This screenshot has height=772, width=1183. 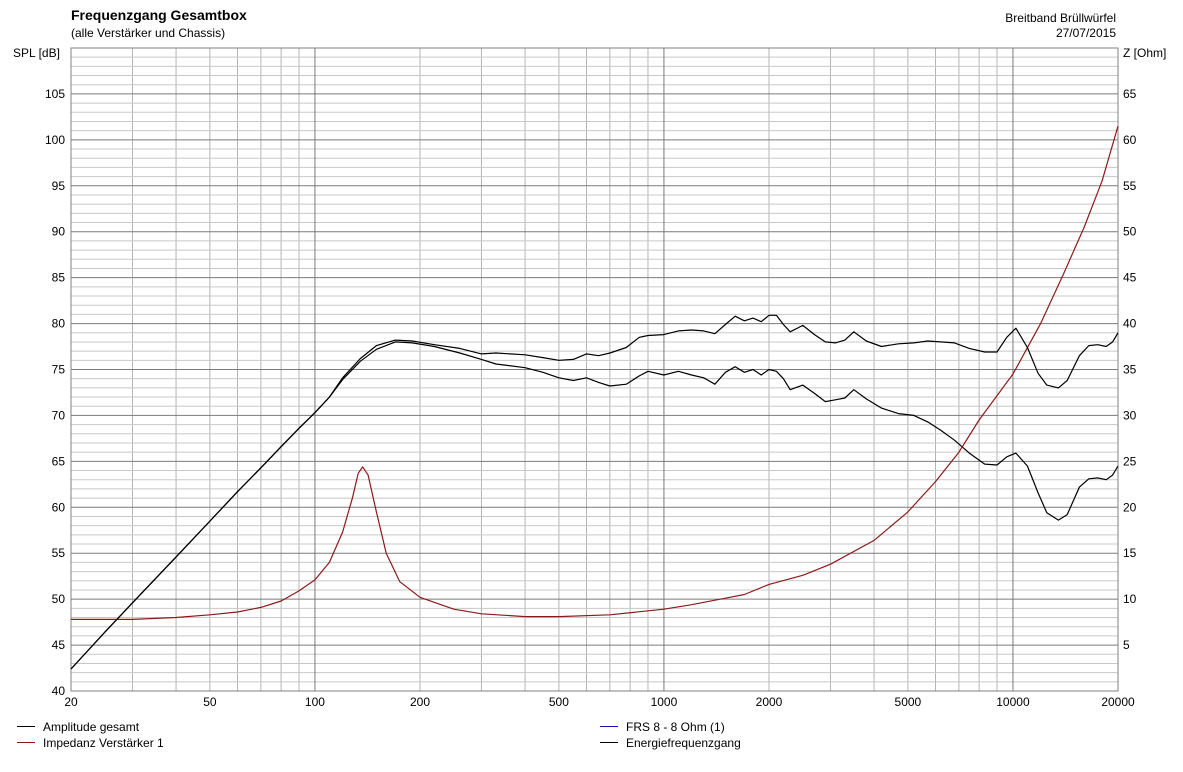 I want to click on x-tick-labels: 20 50 100 200 500 1000 2000 5000 10000 20000, so click(x=599, y=702).